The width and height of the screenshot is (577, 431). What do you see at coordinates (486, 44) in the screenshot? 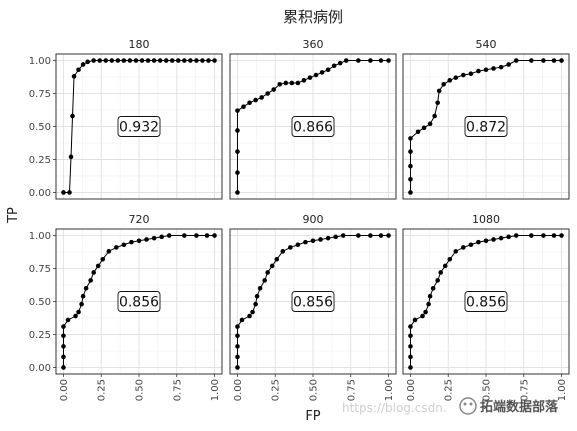
I see `panel-strip-label: 540` at bounding box center [486, 44].